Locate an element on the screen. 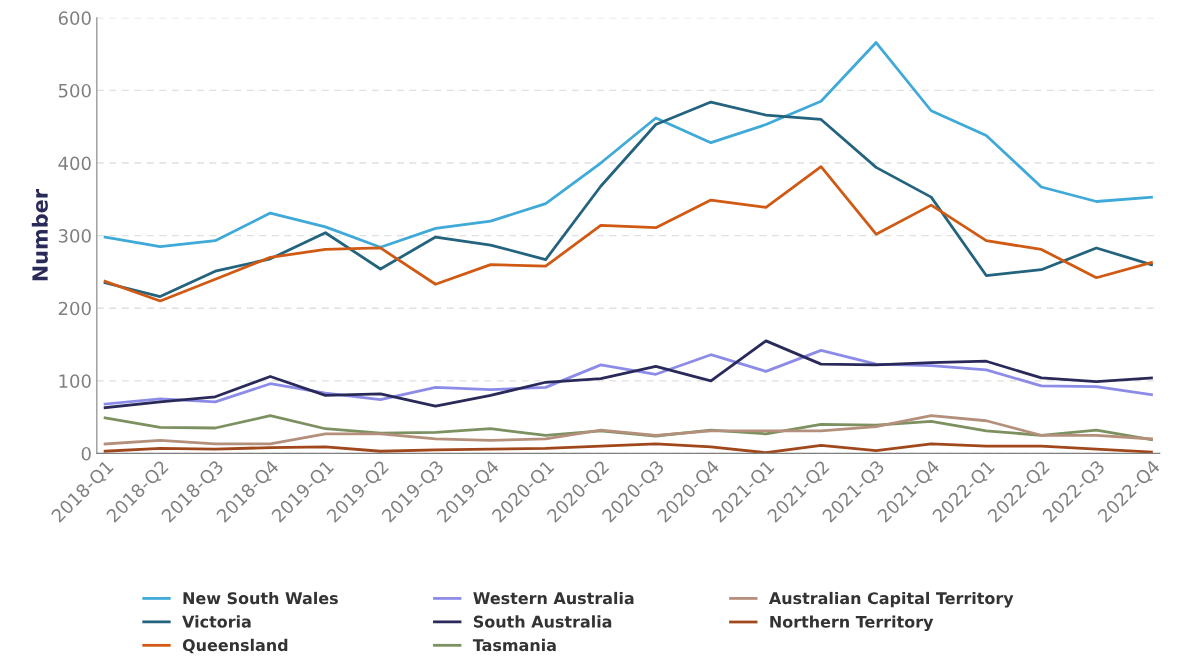 The width and height of the screenshot is (1181, 660). y-tick-label: 500 is located at coordinates (74, 90).